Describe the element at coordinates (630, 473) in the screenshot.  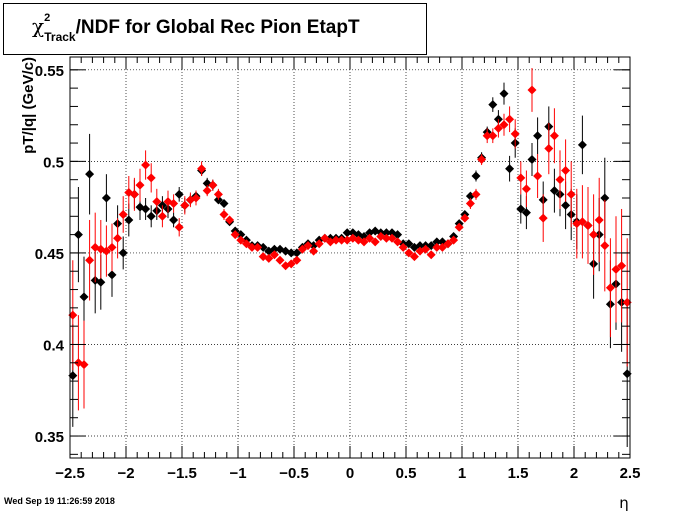
I see `x-tick-label: 2.5` at that location.